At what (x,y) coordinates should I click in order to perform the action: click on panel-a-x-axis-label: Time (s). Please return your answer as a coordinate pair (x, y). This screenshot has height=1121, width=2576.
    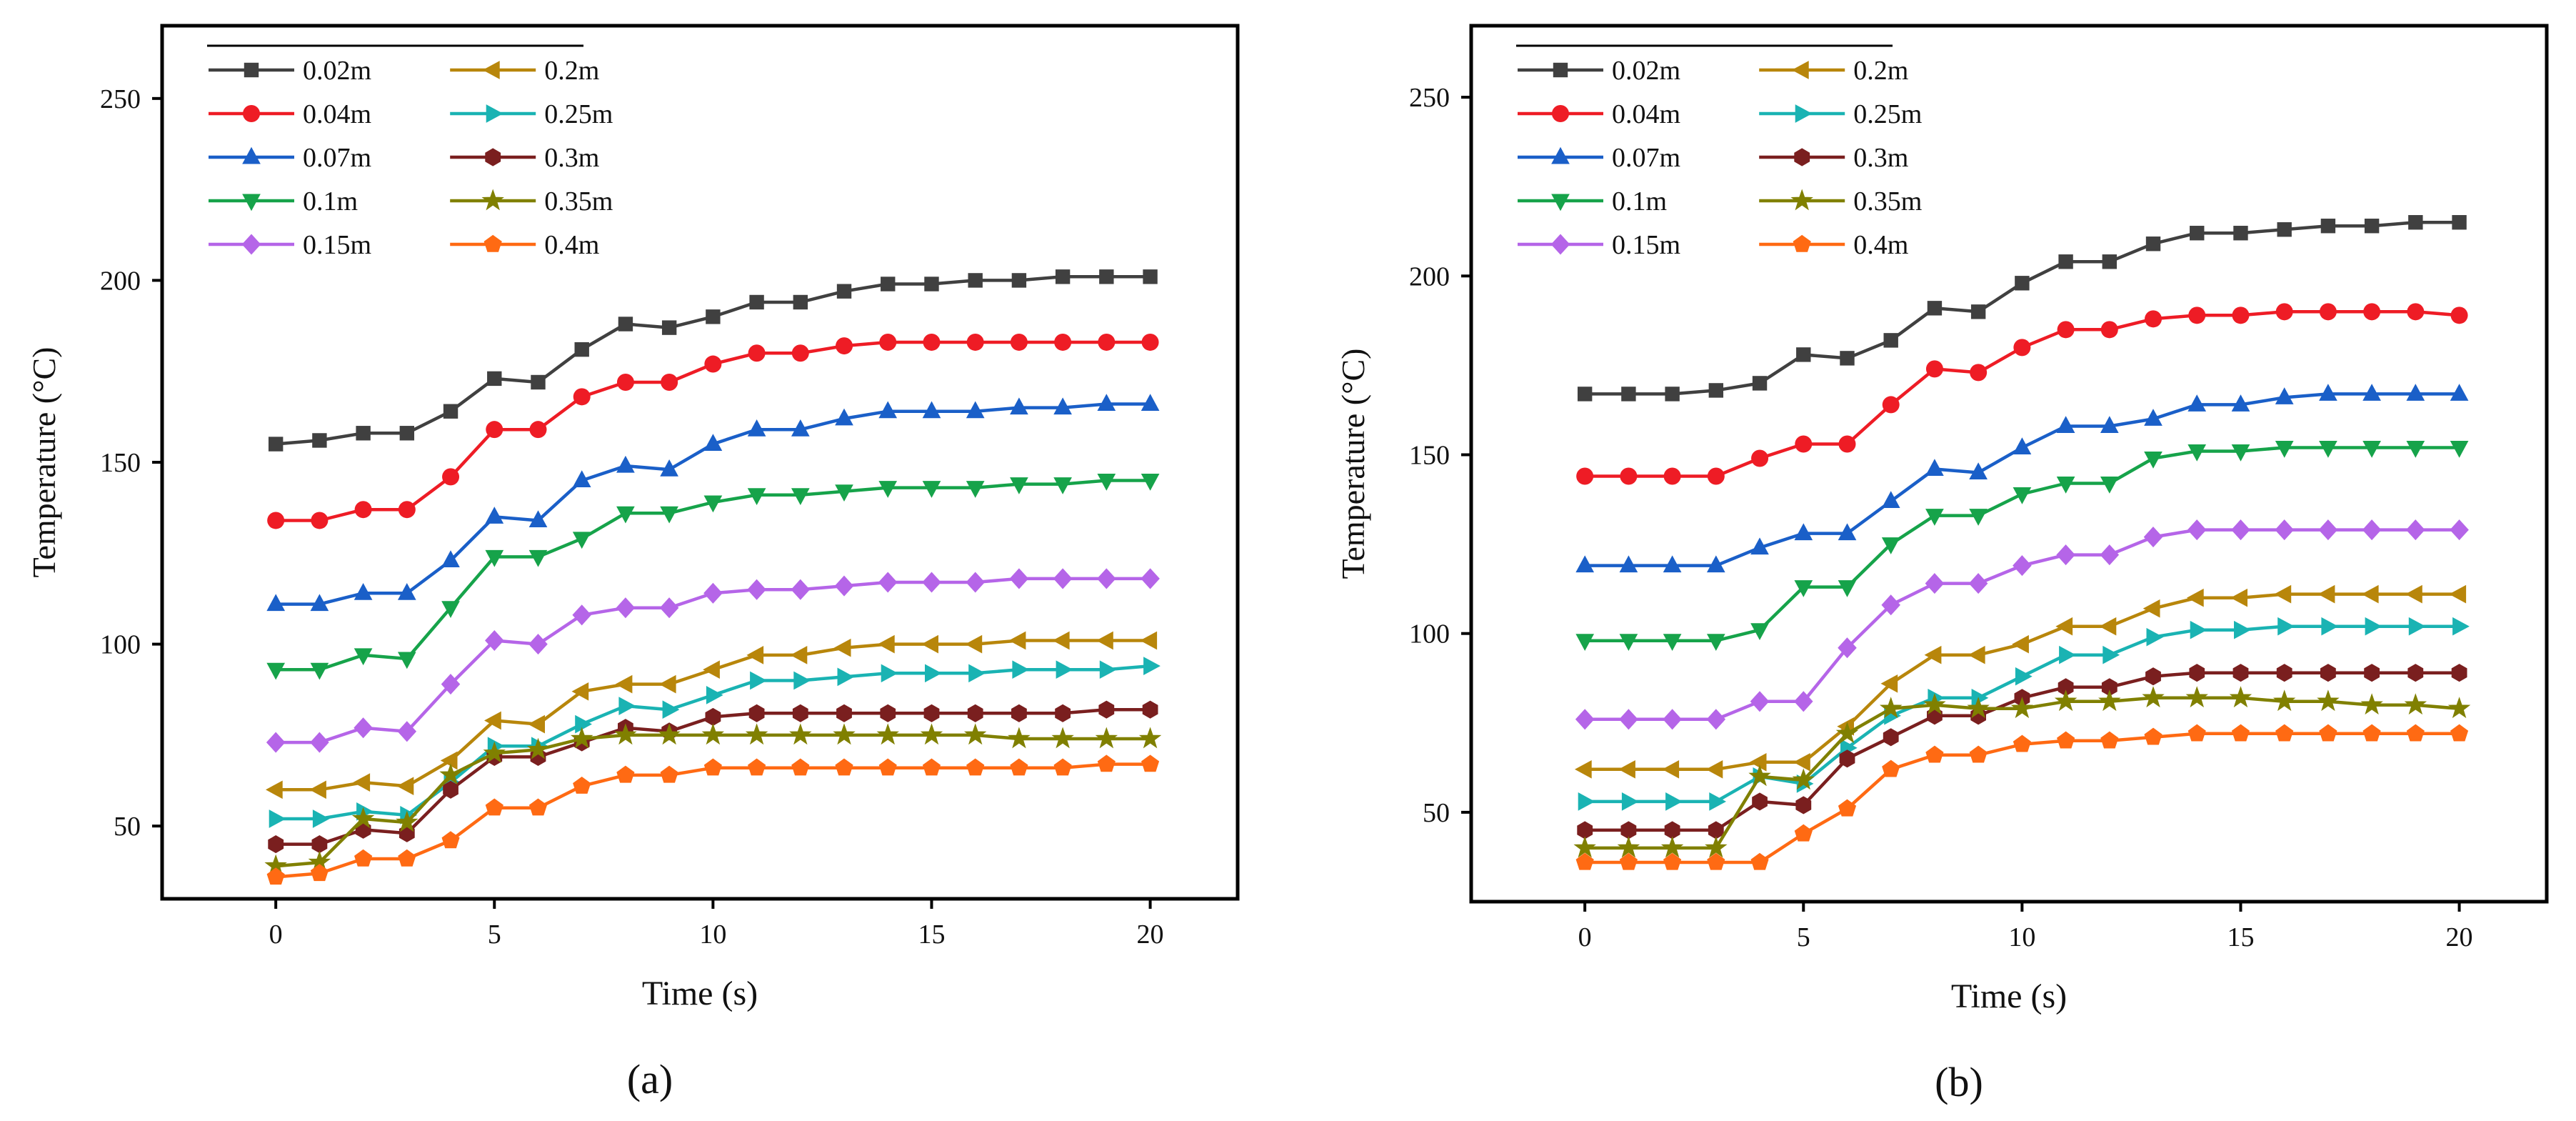
    Looking at the image, I should click on (700, 993).